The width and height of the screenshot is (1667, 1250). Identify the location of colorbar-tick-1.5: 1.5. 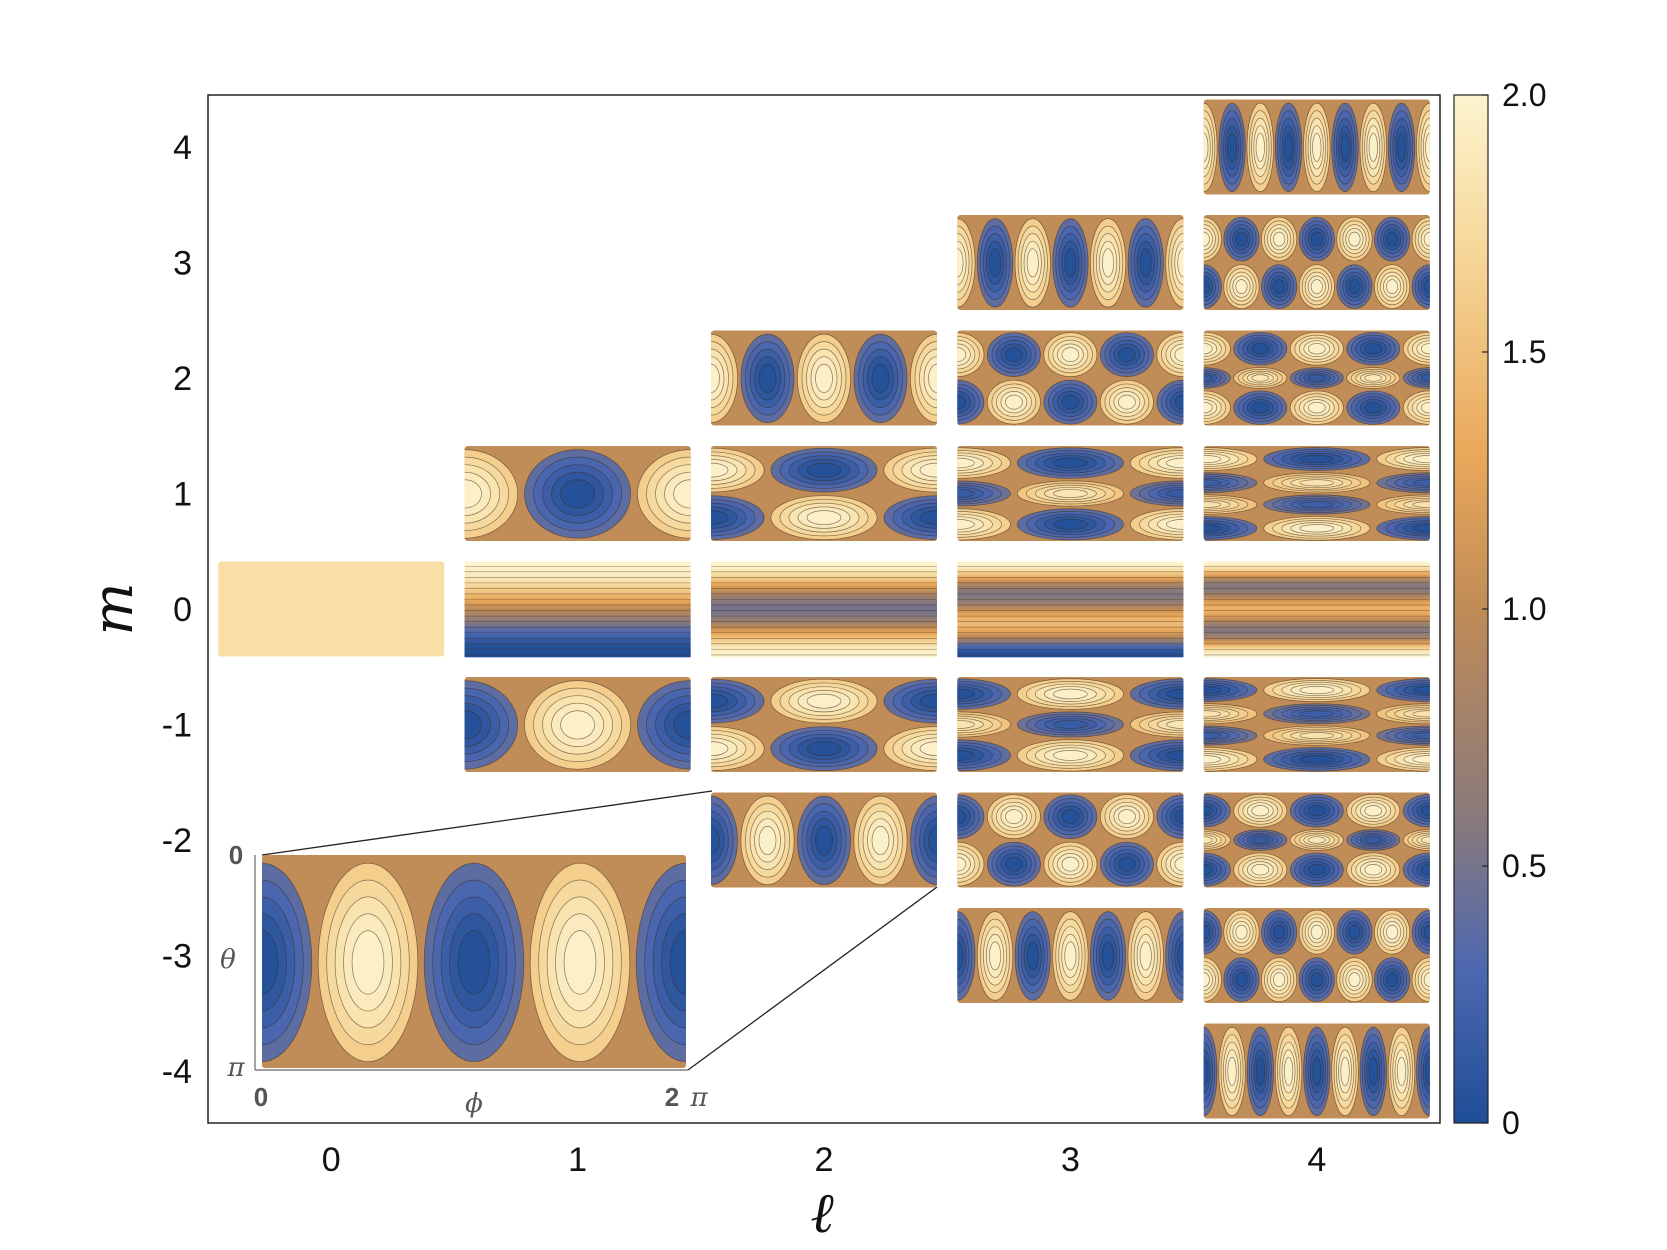
(1524, 352).